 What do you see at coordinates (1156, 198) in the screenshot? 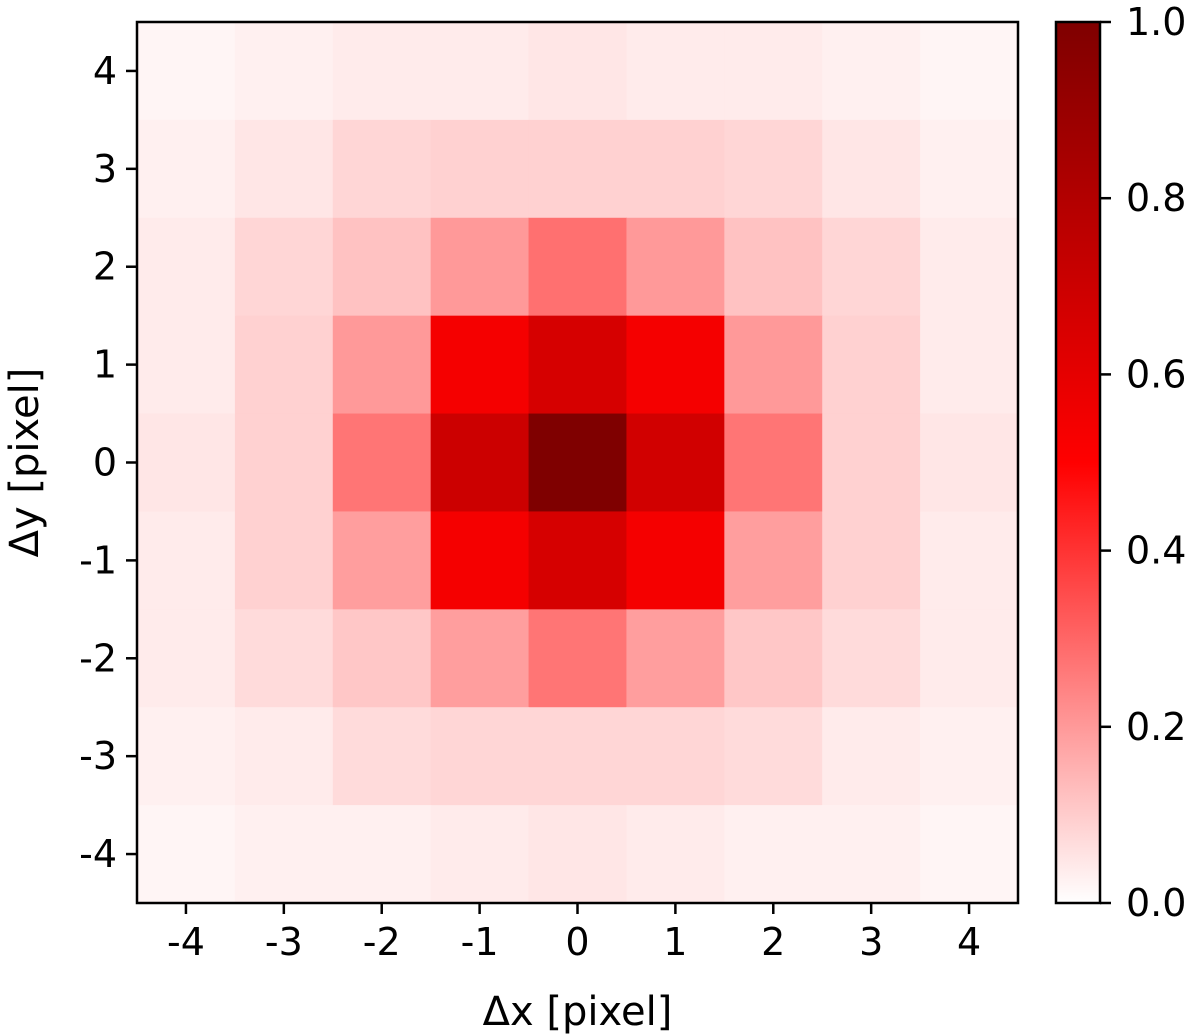
I see `colorbar-tick-label: 0.8` at bounding box center [1156, 198].